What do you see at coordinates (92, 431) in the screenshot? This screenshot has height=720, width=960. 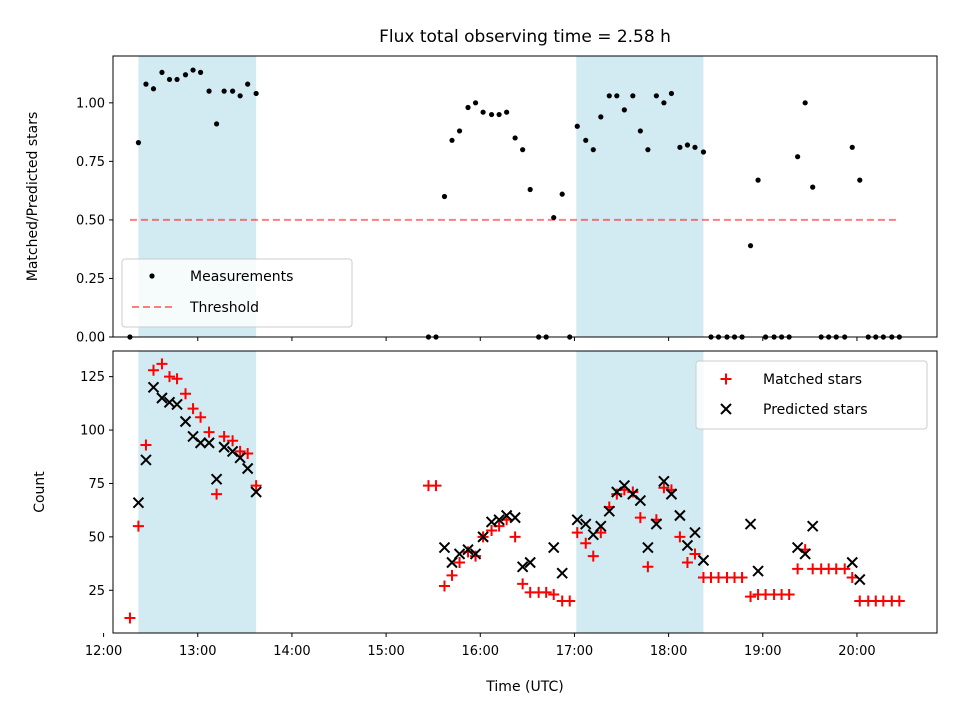 I see `bottom-y-tick-label: 100` at bounding box center [92, 431].